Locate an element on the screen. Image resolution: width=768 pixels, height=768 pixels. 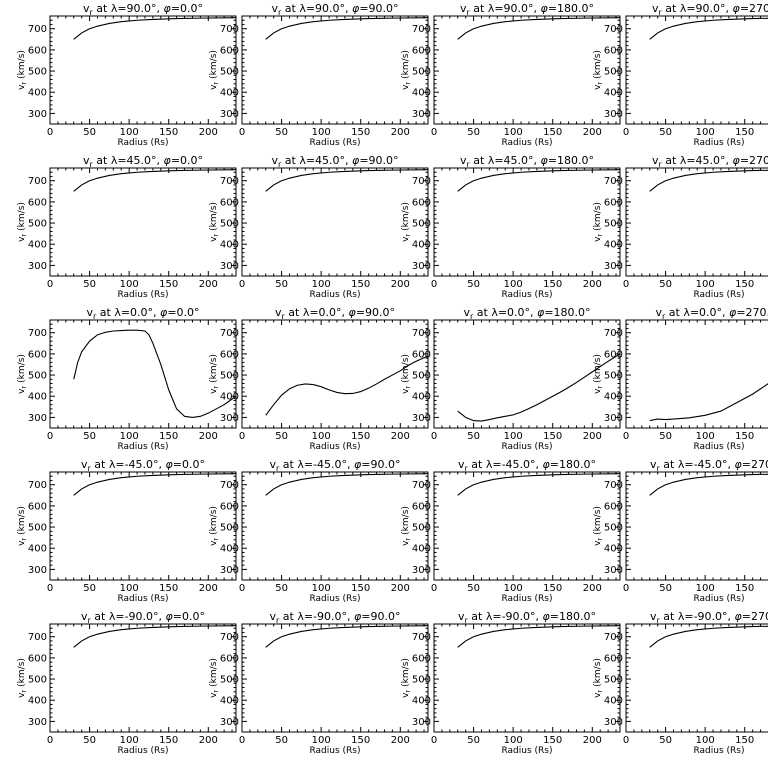
title-phi-value: =90.0° is located at coordinates (378, 8).